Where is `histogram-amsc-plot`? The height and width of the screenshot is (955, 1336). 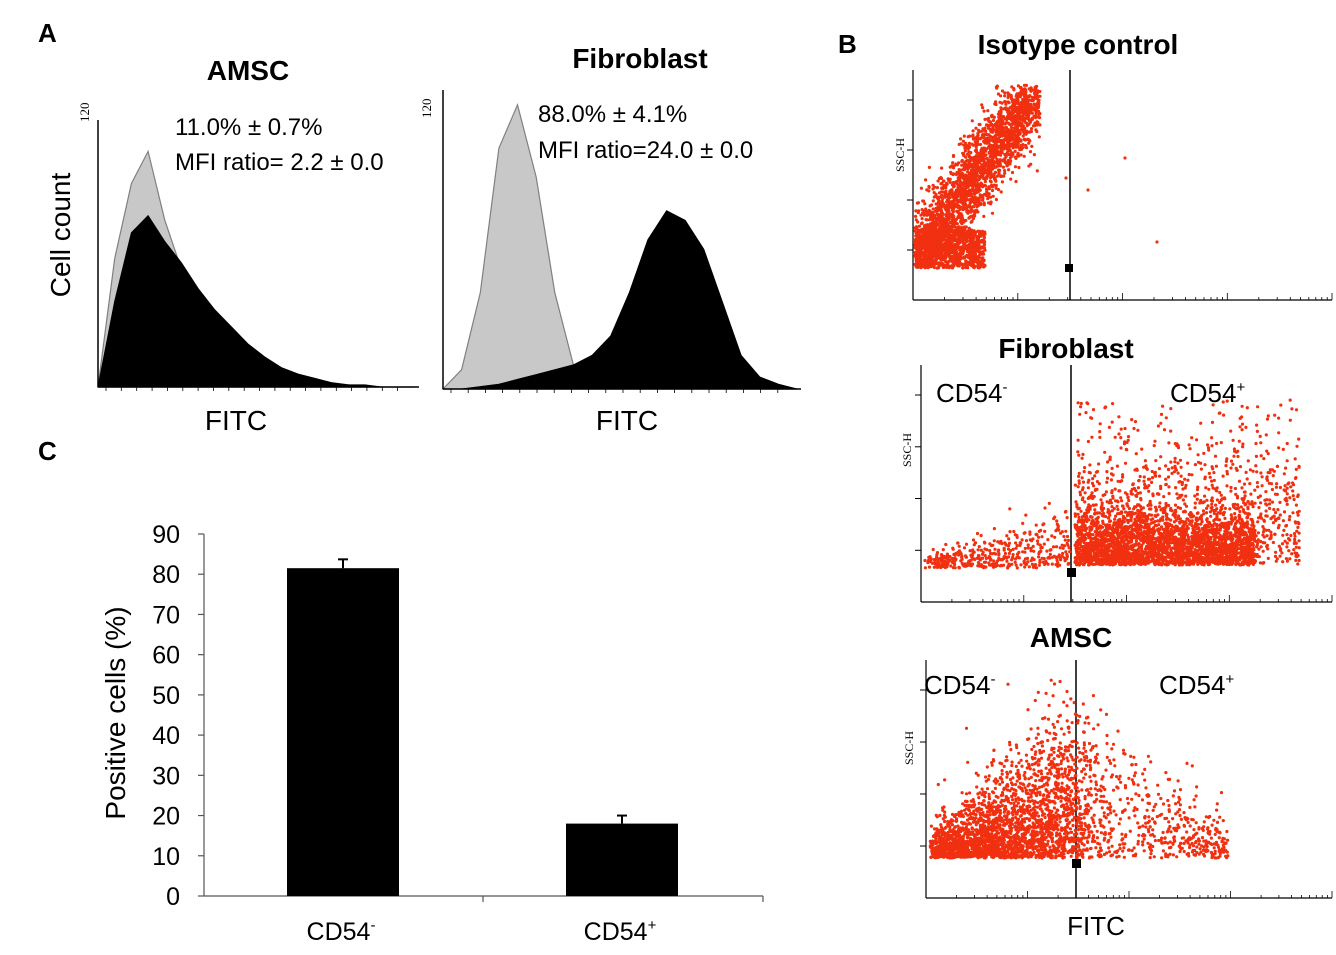
histogram-amsc-plot is located at coordinates (258, 255).